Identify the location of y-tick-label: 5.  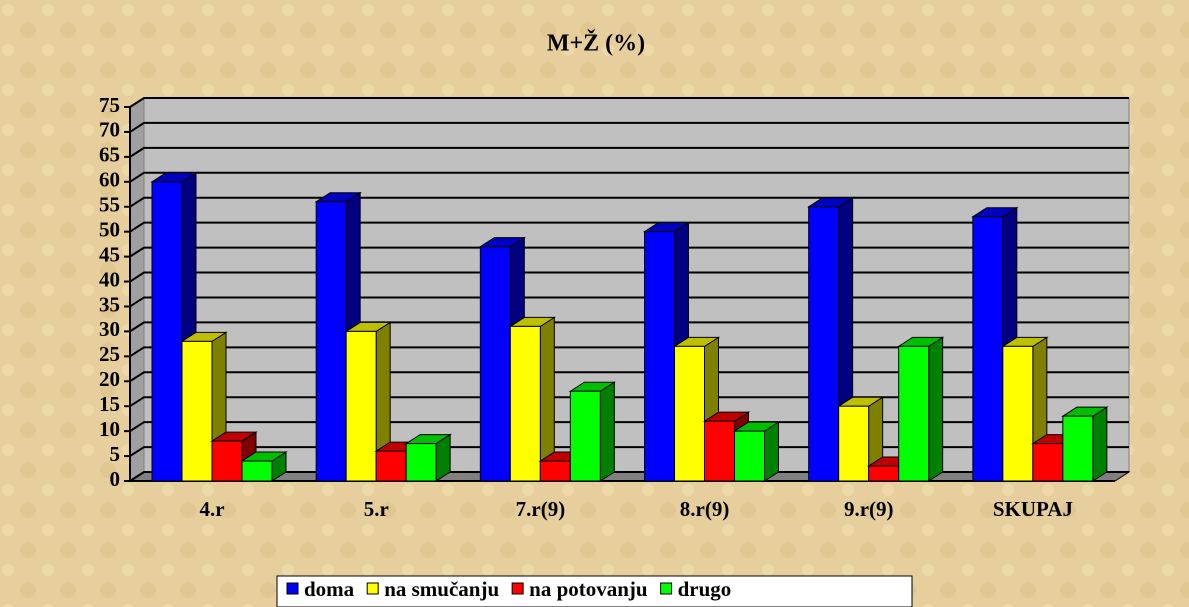
(115, 454).